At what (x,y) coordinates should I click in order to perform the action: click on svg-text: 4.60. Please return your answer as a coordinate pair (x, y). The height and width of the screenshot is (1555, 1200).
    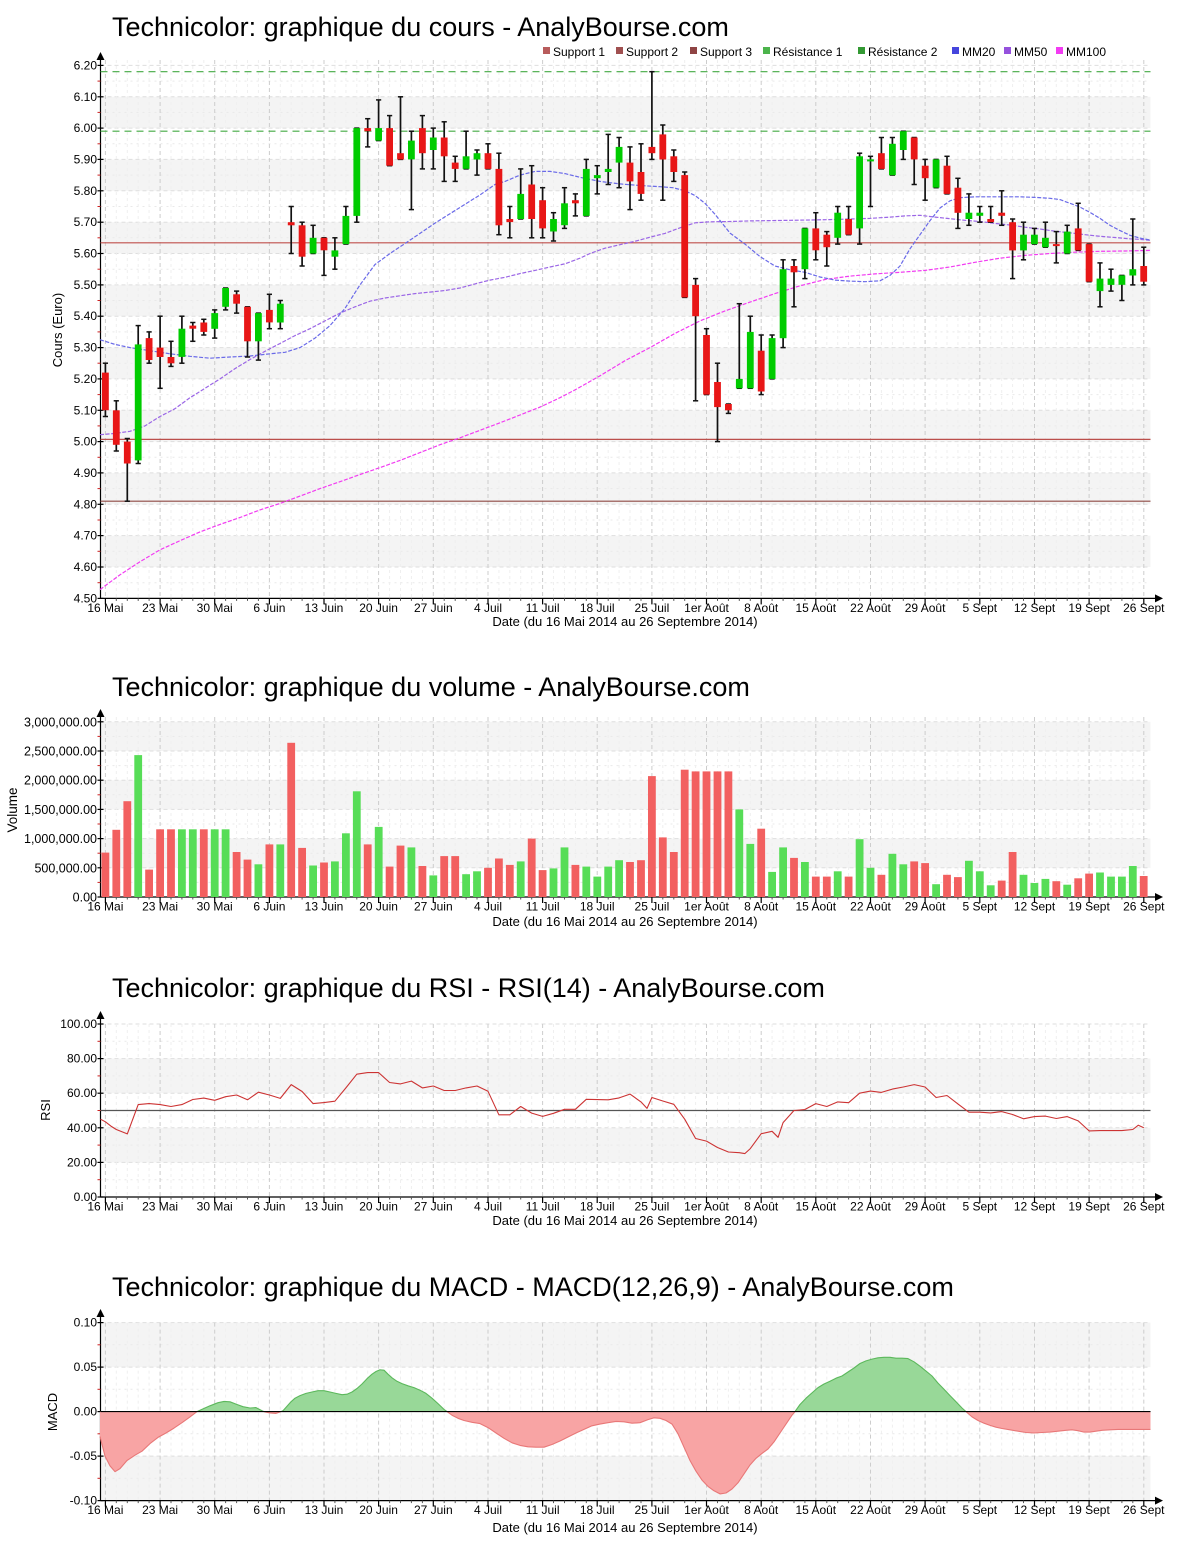
    Looking at the image, I should click on (86, 567).